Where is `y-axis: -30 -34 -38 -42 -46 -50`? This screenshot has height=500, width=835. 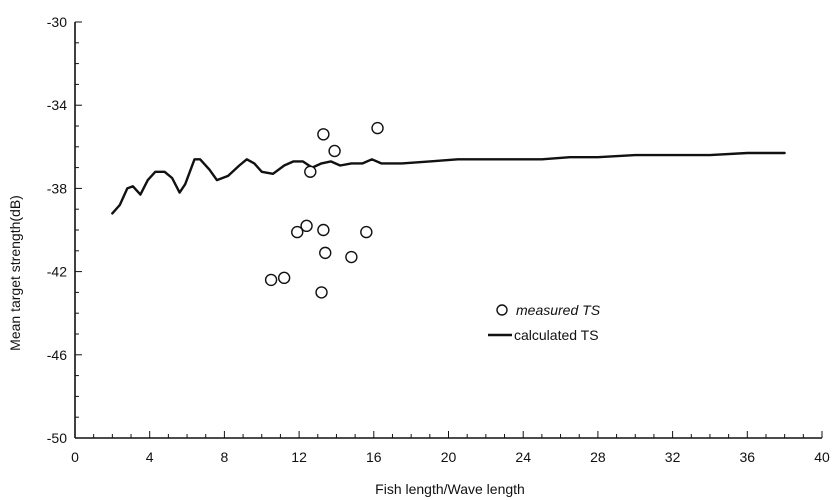
y-axis: -30 -34 -38 -42 -46 -50 is located at coordinates (64, 230).